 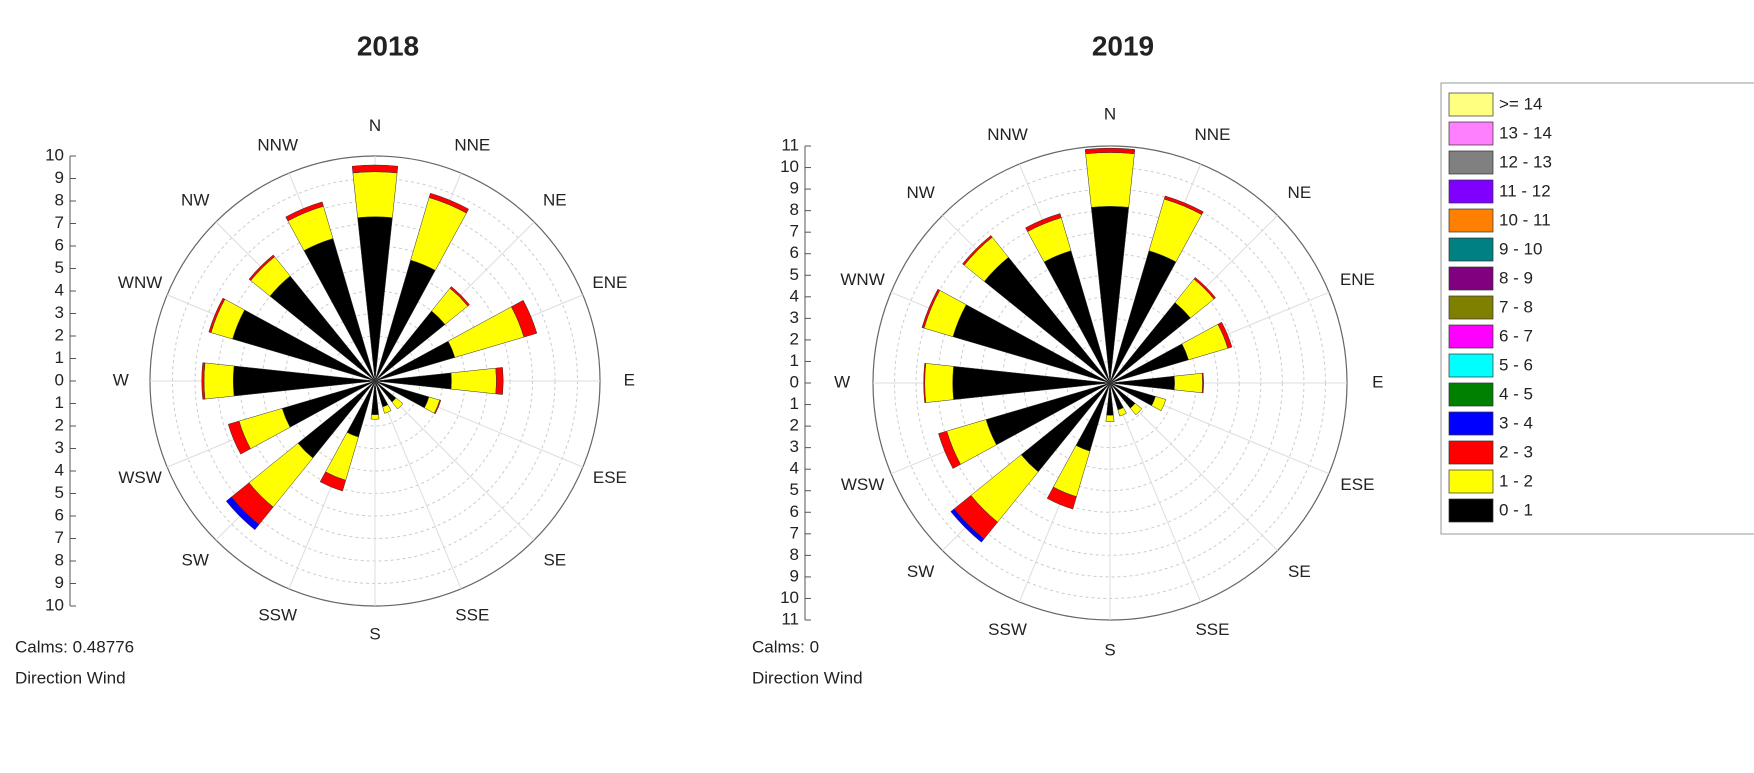 What do you see at coordinates (374, 634) in the screenshot?
I see `direction-label: S` at bounding box center [374, 634].